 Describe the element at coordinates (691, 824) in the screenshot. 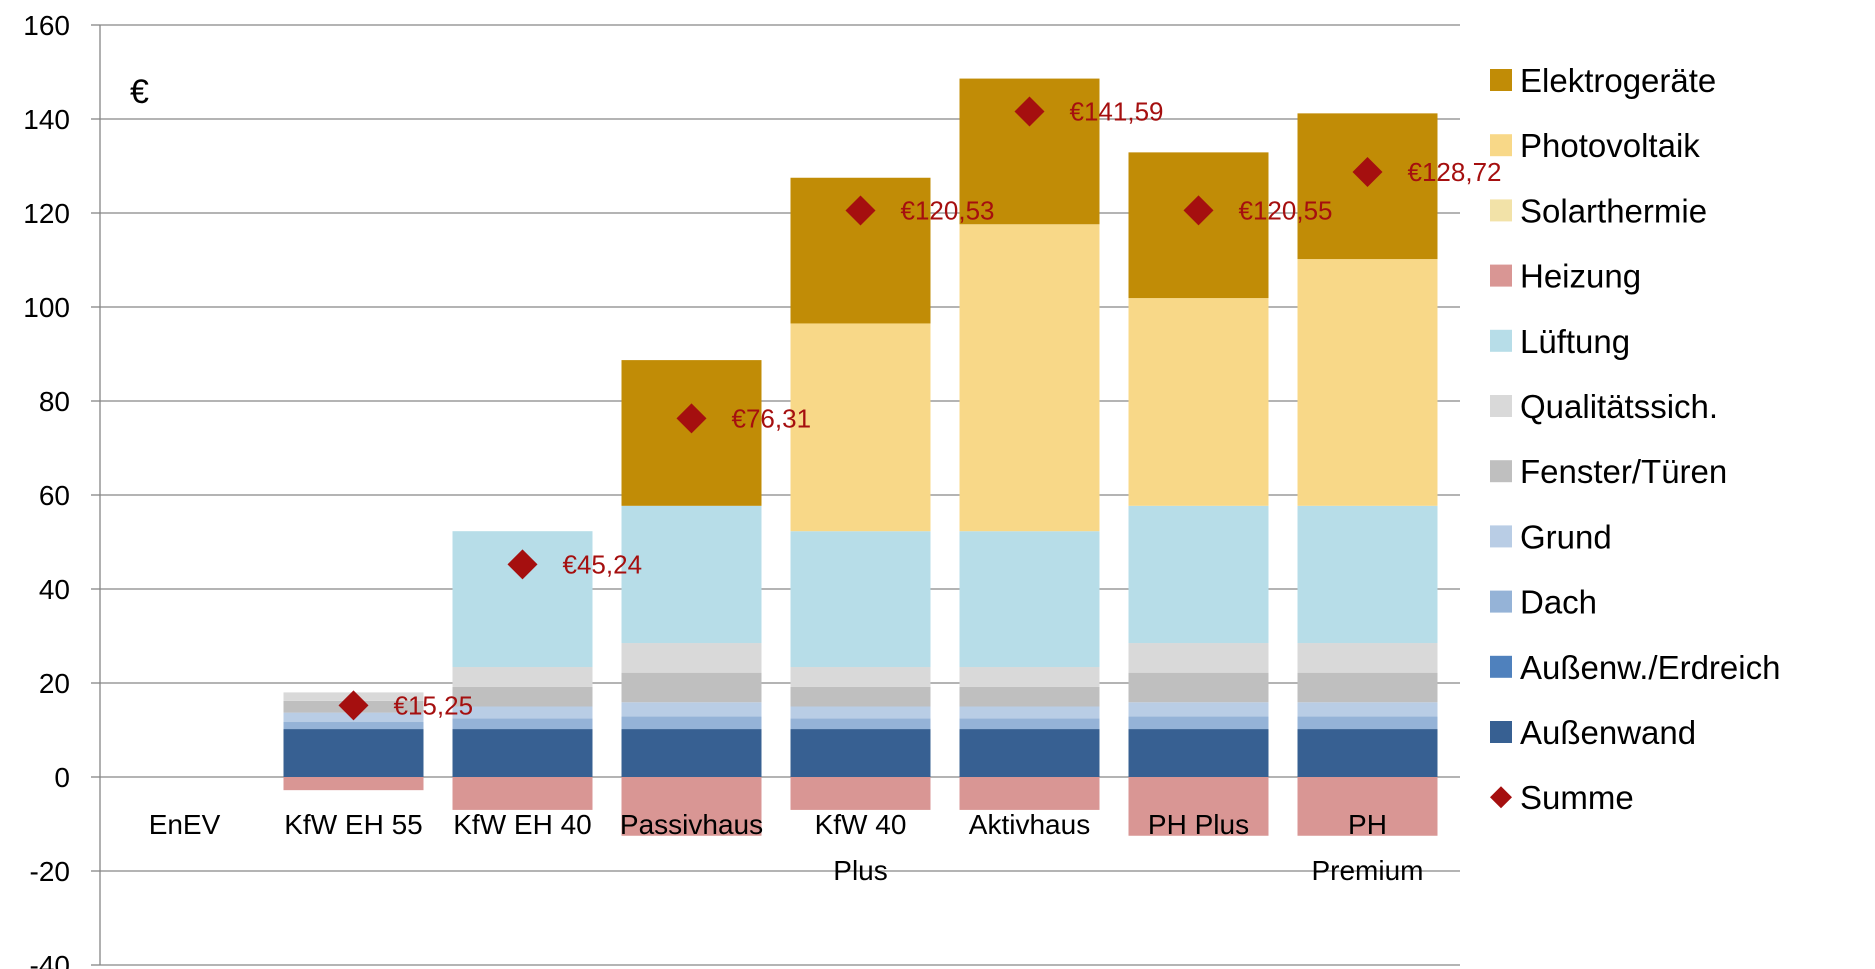

I see `category-label: Passivhaus` at that location.